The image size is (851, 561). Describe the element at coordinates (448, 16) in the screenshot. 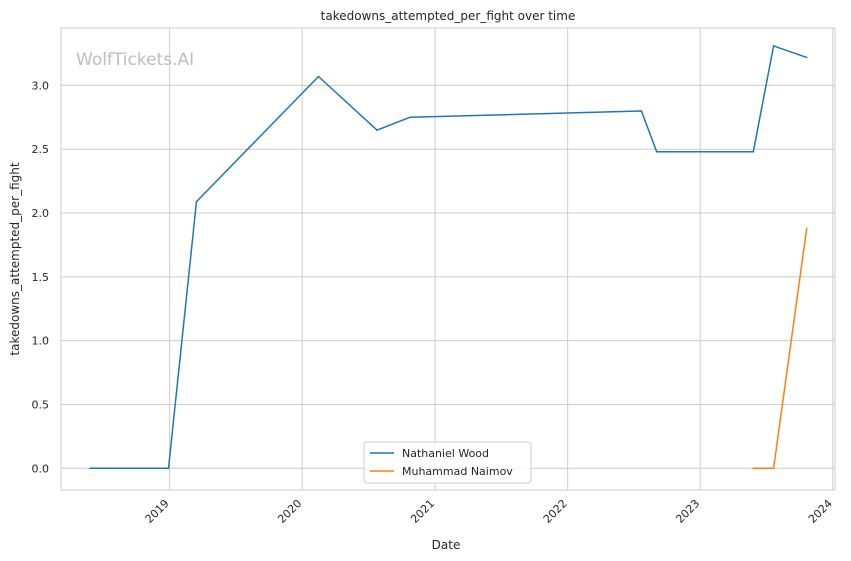

I see `chart-title: takedowns_attempted_per_fight over time` at that location.